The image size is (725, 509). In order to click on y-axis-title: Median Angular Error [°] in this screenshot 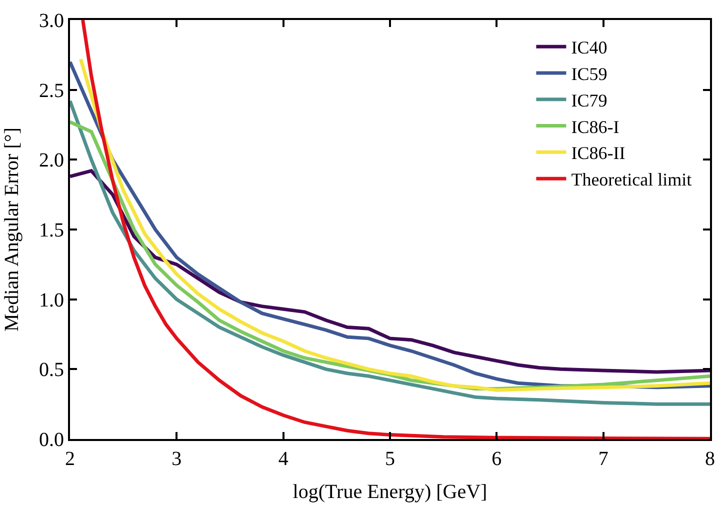, I will do `click(12, 229)`.